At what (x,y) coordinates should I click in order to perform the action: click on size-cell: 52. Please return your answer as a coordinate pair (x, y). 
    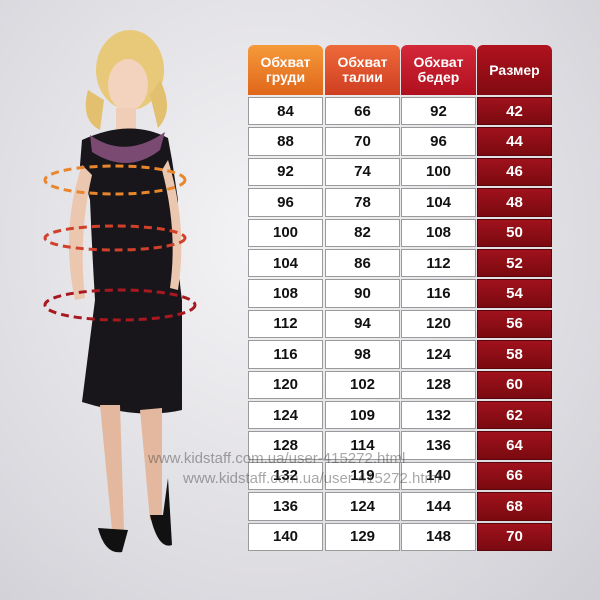
    Looking at the image, I should click on (514, 263).